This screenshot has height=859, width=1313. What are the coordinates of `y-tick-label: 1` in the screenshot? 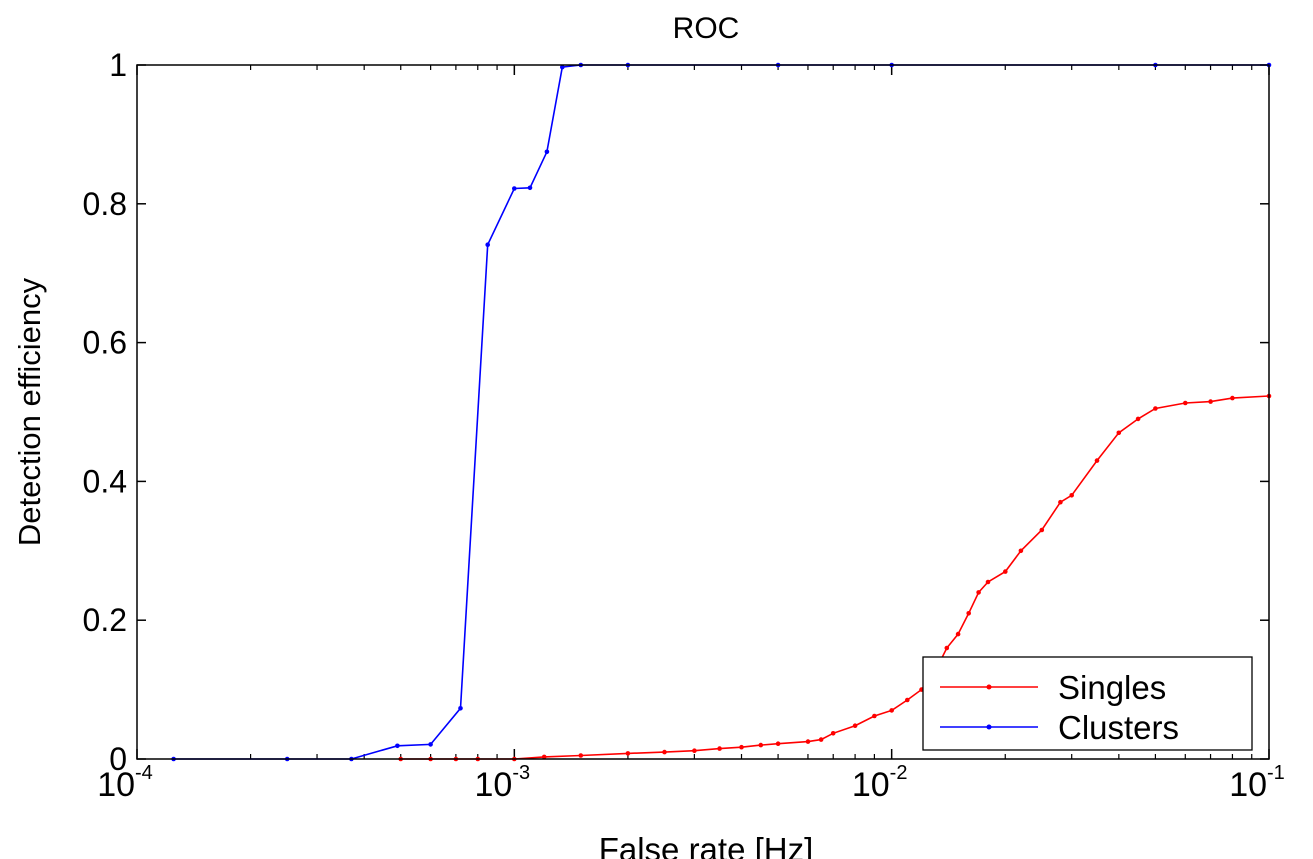 It's located at (118, 65).